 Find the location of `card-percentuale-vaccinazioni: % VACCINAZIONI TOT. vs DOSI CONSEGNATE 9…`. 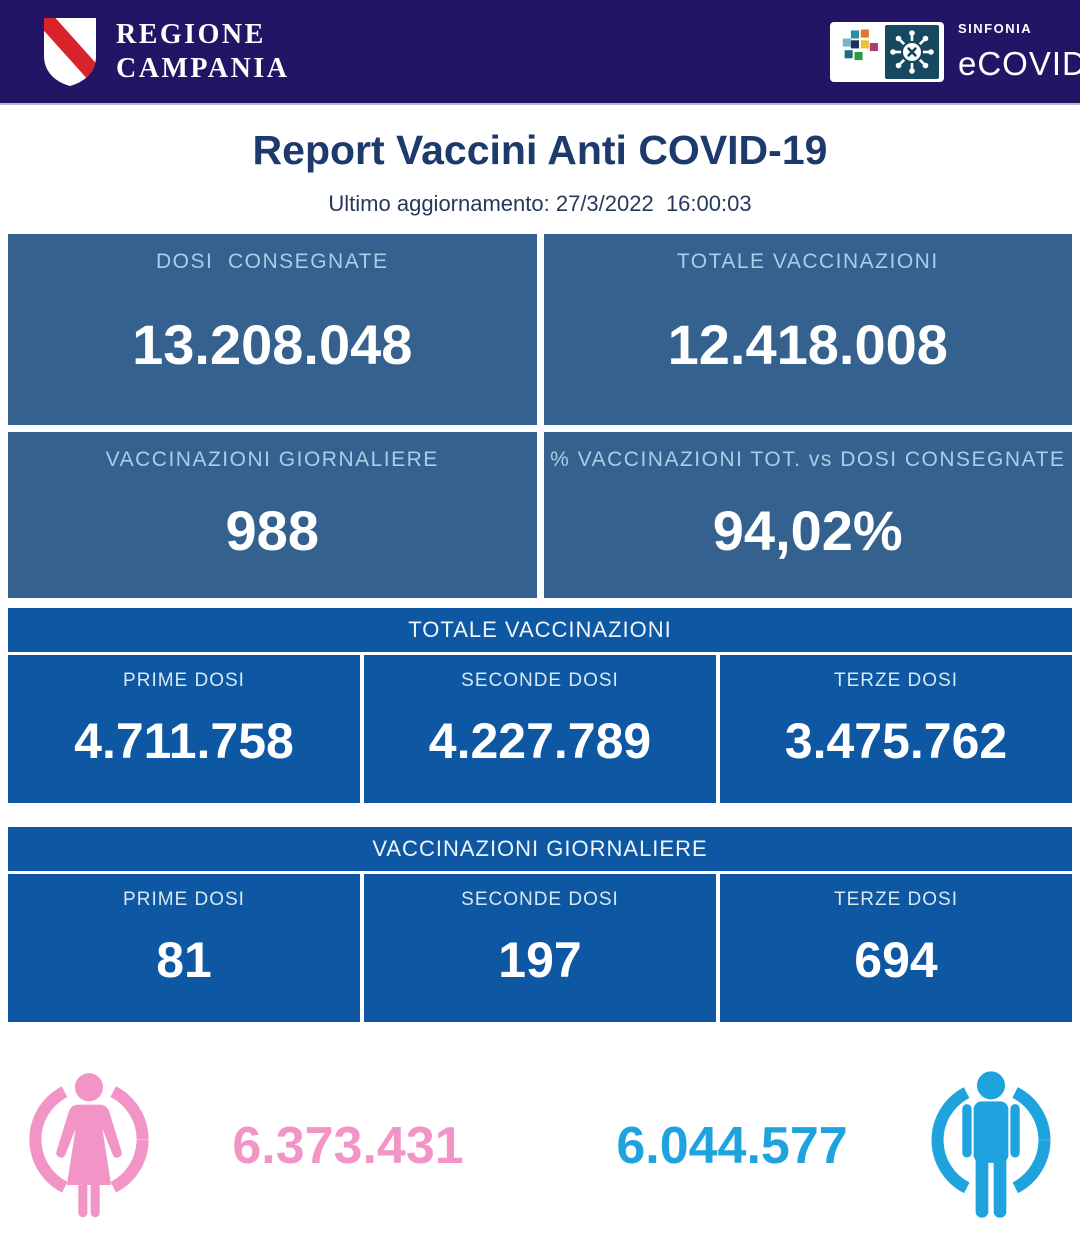

card-percentuale-vaccinazioni: % VACCINAZIONI TOT. vs DOSI CONSEGNATE 9… is located at coordinates (807, 515).